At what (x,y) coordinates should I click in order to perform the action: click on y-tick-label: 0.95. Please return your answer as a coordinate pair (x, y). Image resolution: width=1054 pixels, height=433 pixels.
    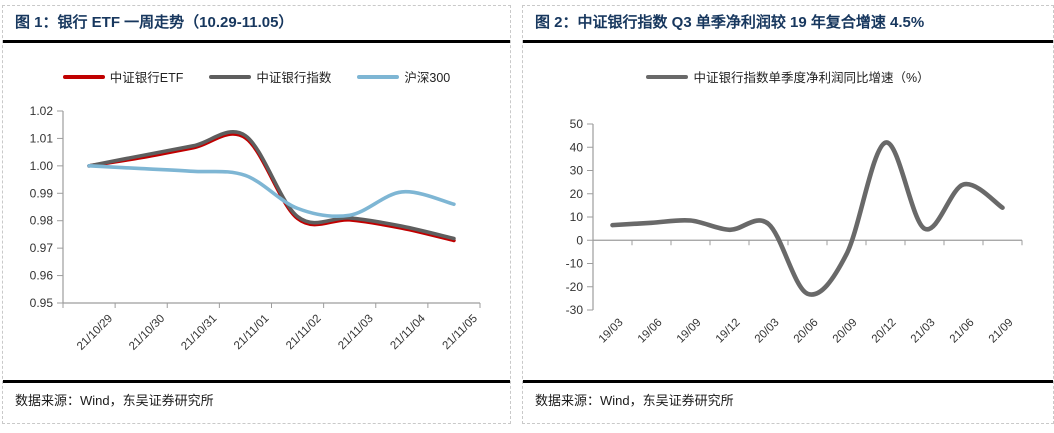
    Looking at the image, I should click on (42, 303).